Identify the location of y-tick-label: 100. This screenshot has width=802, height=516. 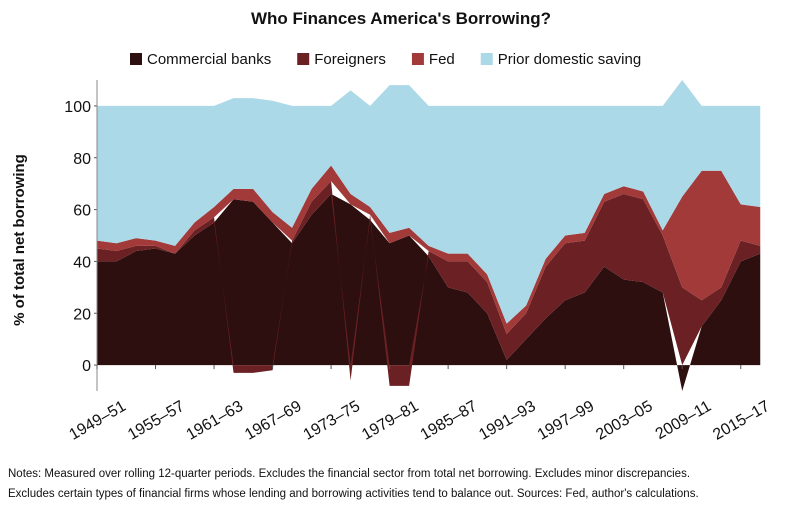
(77, 107).